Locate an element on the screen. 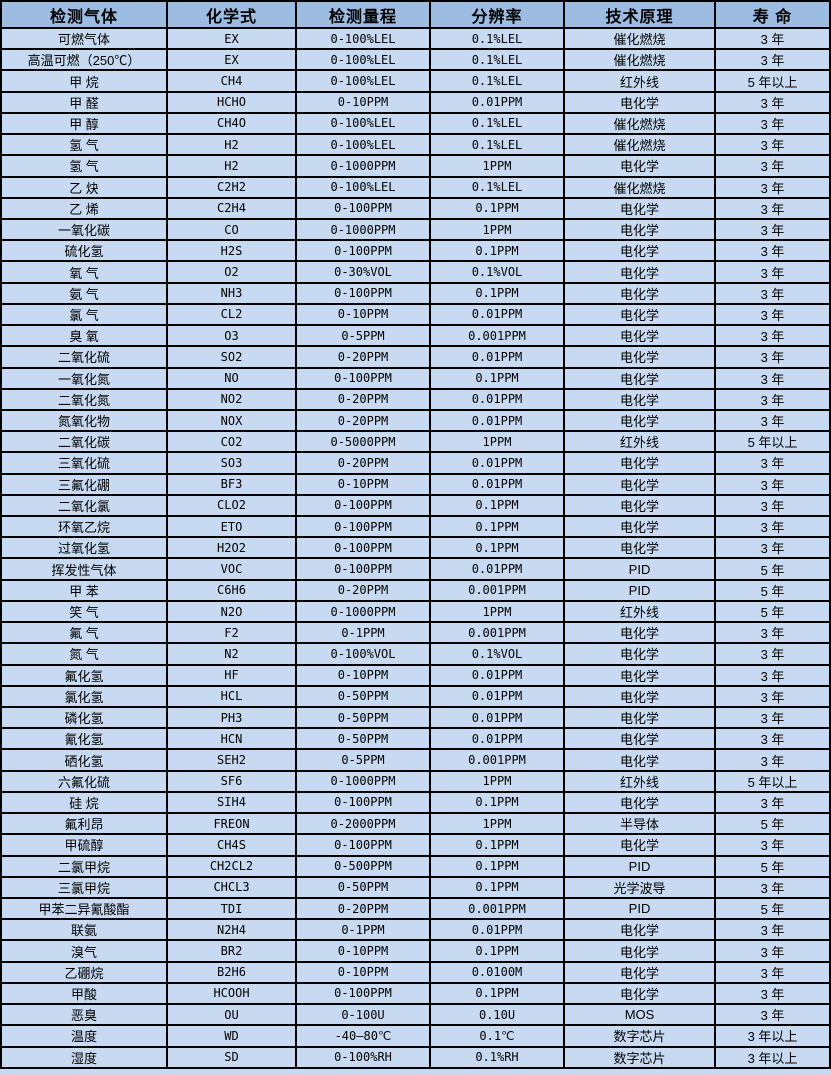  cell-formula: B2H6 is located at coordinates (231, 972).